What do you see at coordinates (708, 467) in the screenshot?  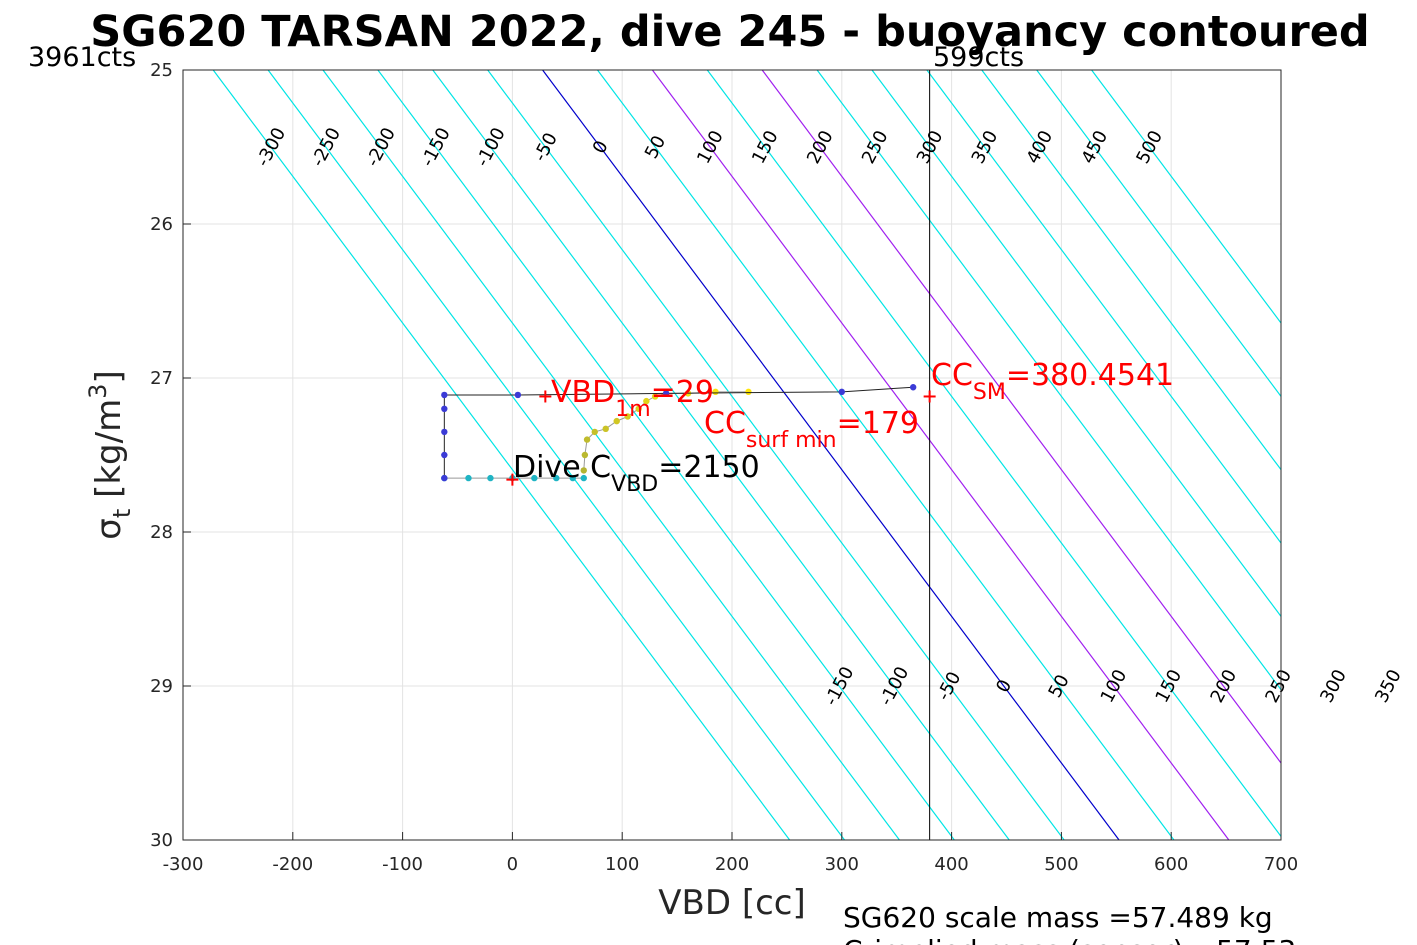 I see `divec-post: =2150` at bounding box center [708, 467].